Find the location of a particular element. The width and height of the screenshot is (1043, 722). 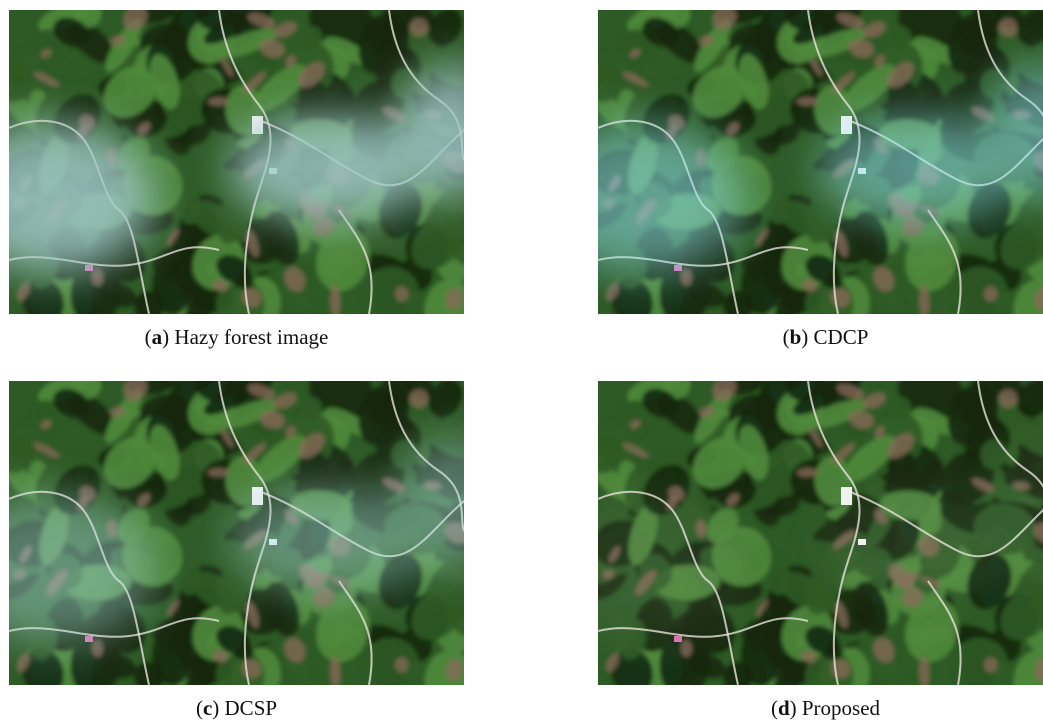

caption-c: (c) DCSP is located at coordinates (236, 708).